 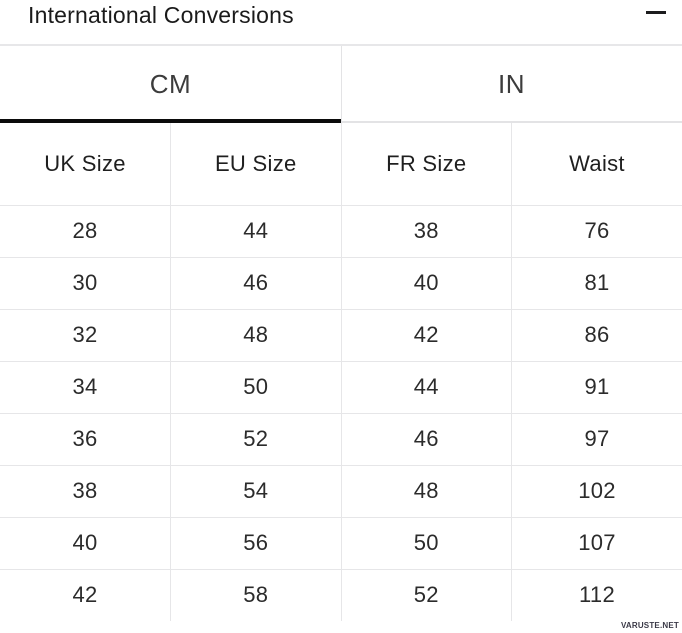 What do you see at coordinates (596, 335) in the screenshot?
I see `table-cell: 86` at bounding box center [596, 335].